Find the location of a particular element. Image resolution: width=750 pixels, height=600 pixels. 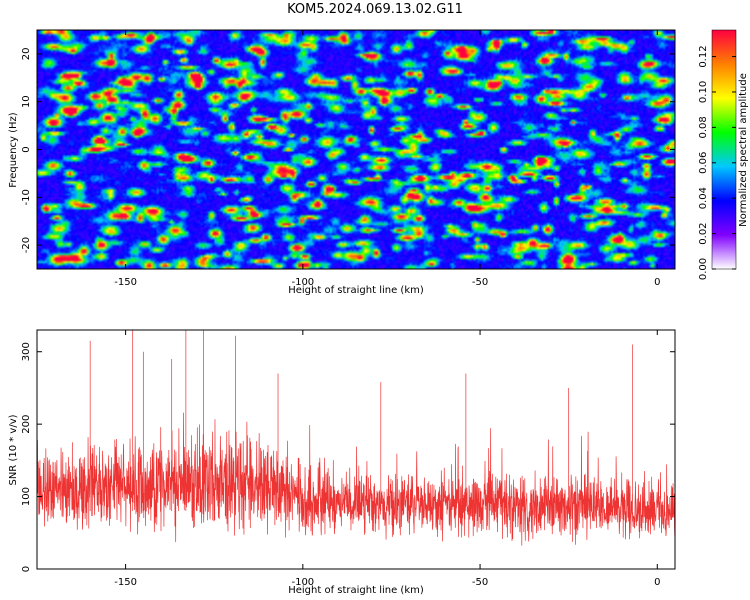

spectrogram-x-label: Height of straight line (km) is located at coordinates (356, 290).